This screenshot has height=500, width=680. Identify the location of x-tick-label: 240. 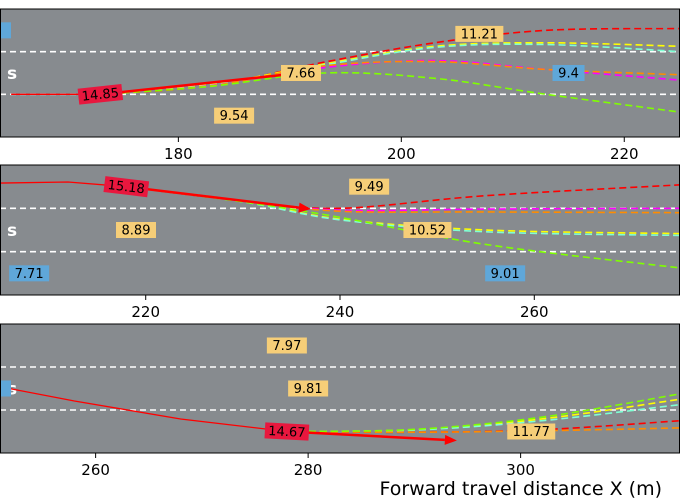
(340, 312).